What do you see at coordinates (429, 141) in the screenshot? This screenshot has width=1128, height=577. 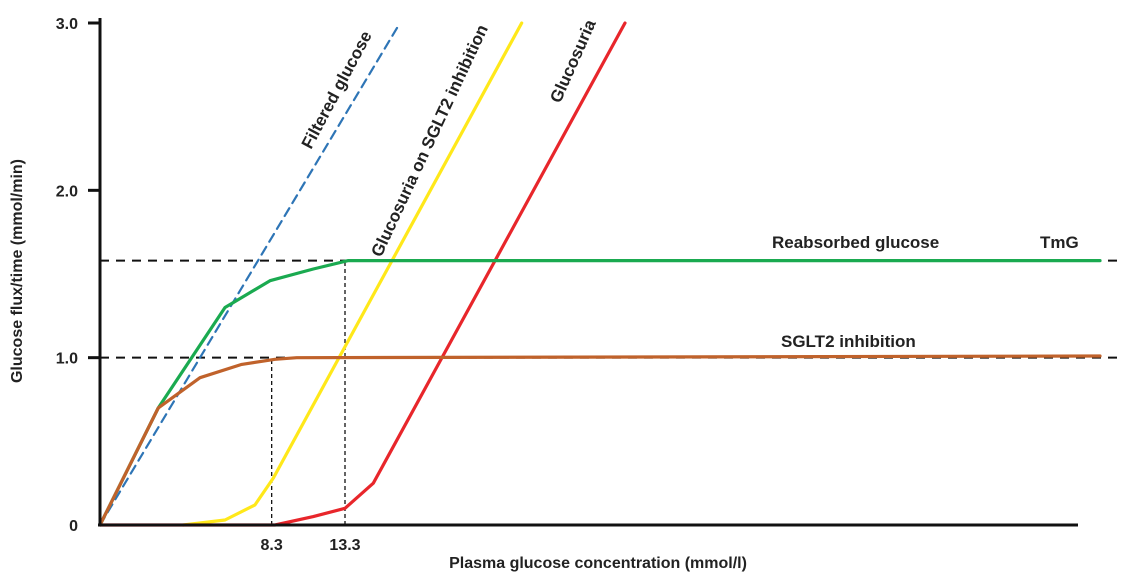 I see `label-glucosuria-sglt2: Glucosuria on SGLT2 inhibition` at bounding box center [429, 141].